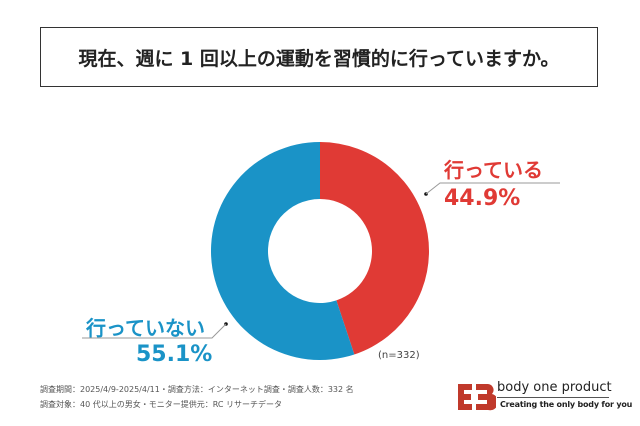  Describe the element at coordinates (161, 404) in the screenshot. I see `survey-info-line2: 調査対象：40 代以上の男女・モニター提供元：RC リサーチデータ` at that location.